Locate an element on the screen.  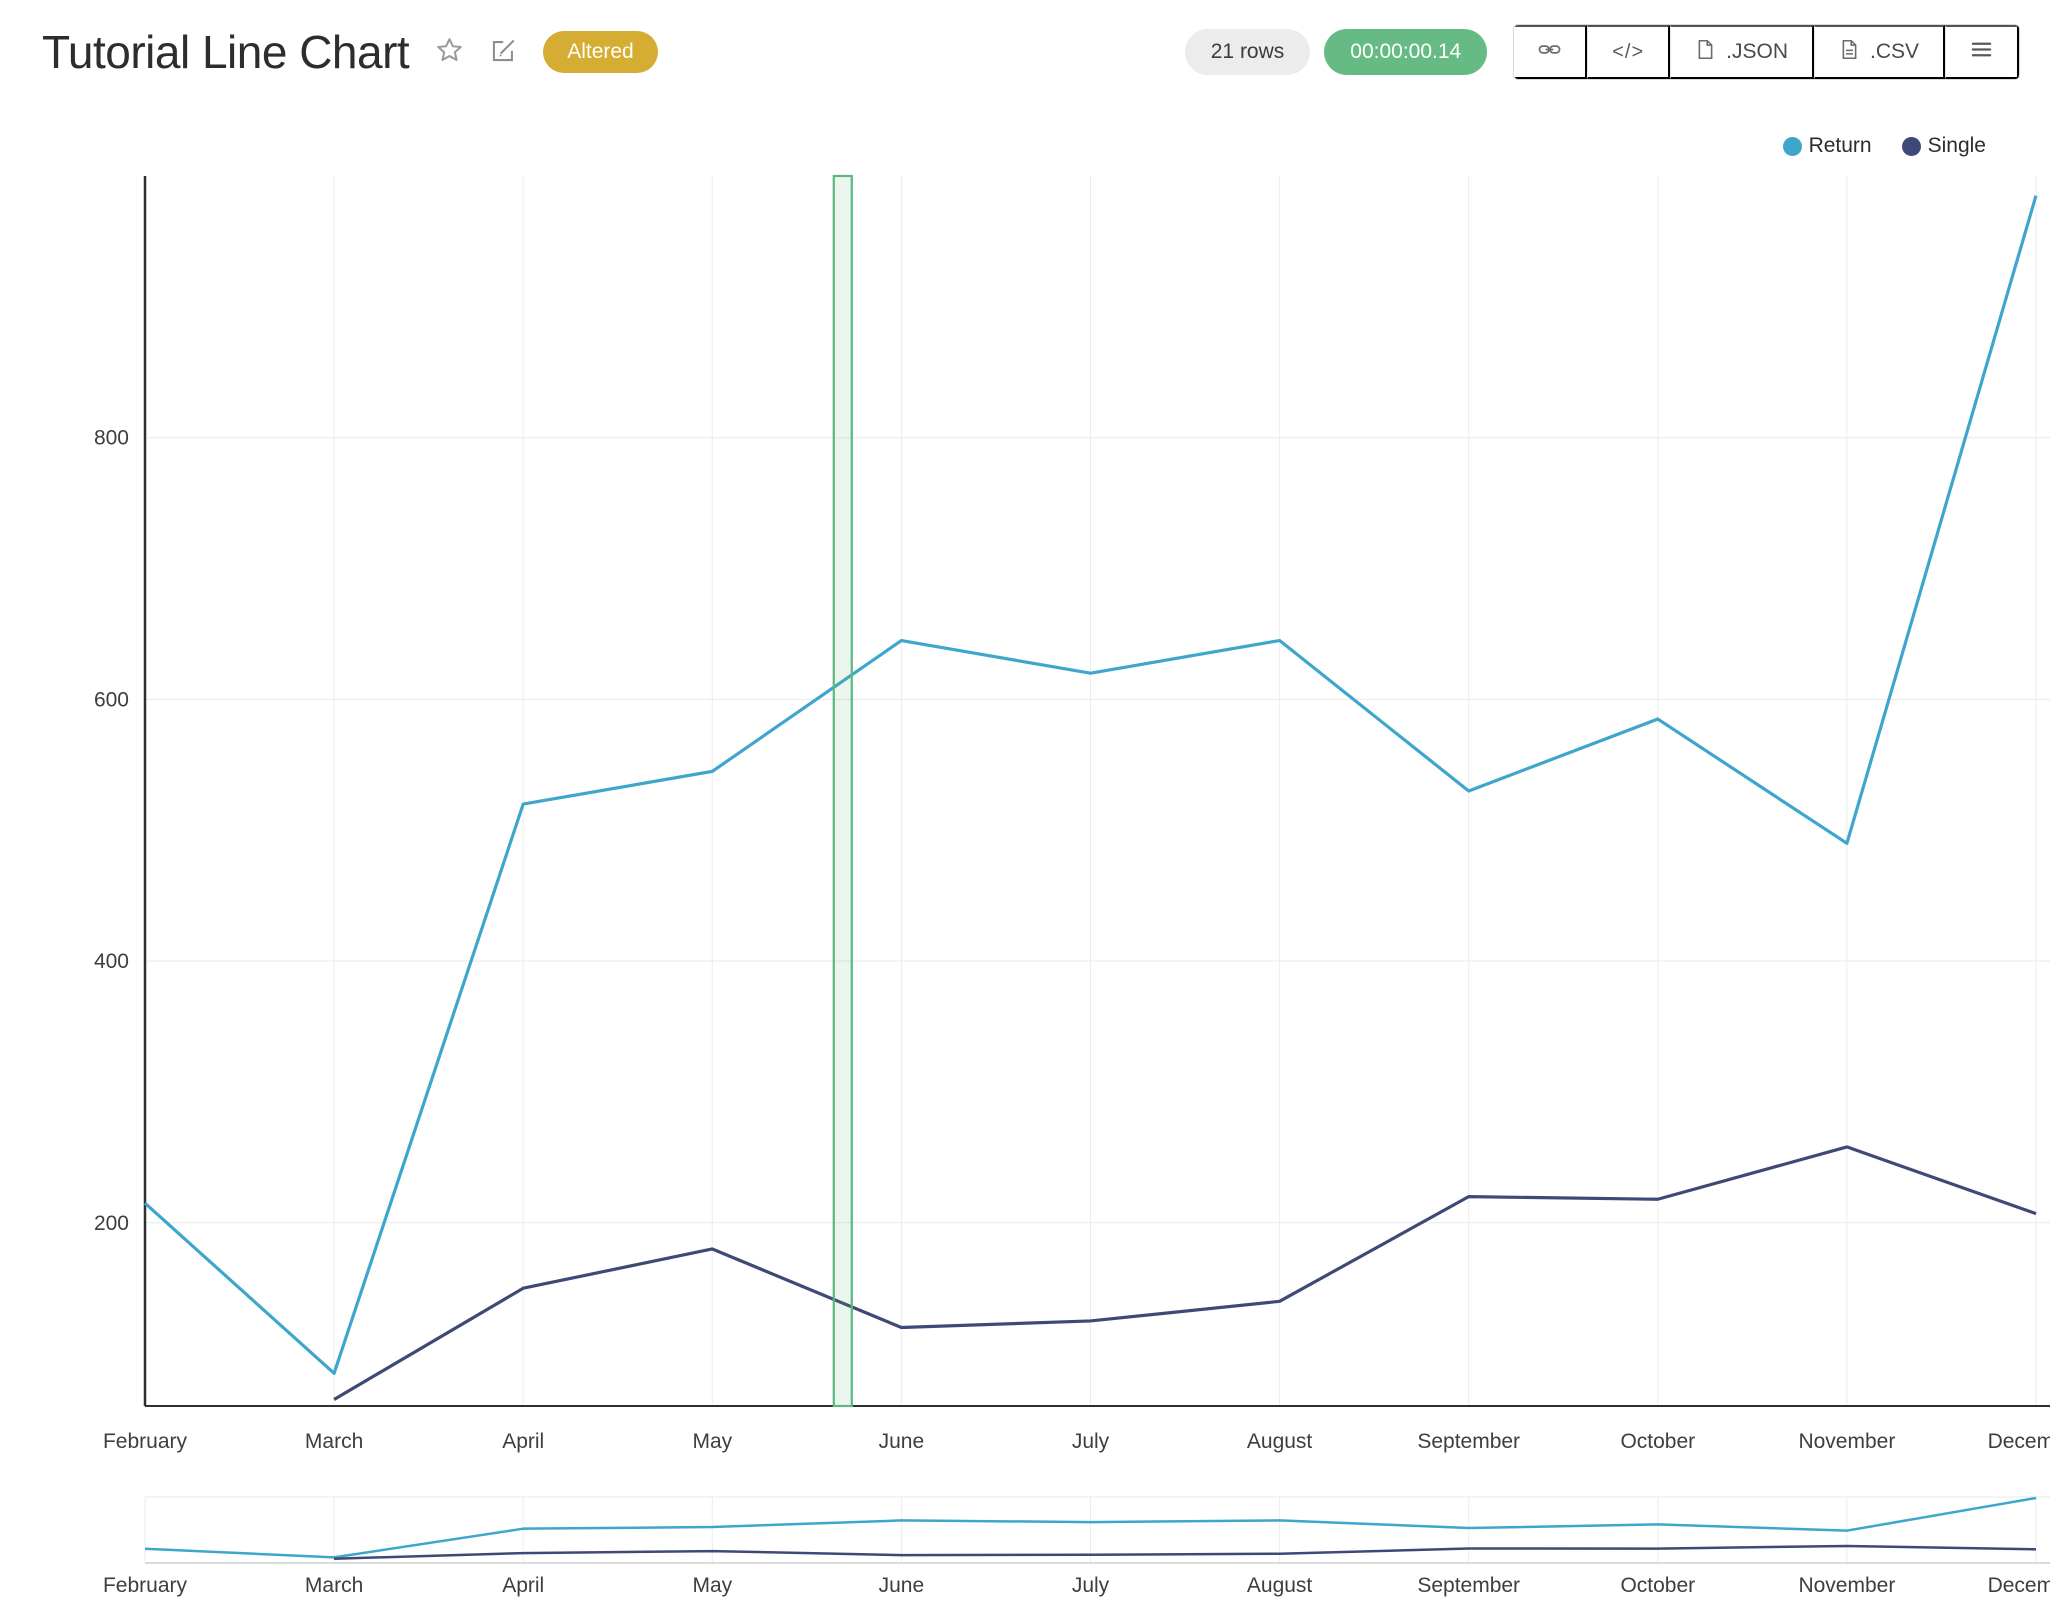
embed-code-button: </> is located at coordinates (1629, 52).